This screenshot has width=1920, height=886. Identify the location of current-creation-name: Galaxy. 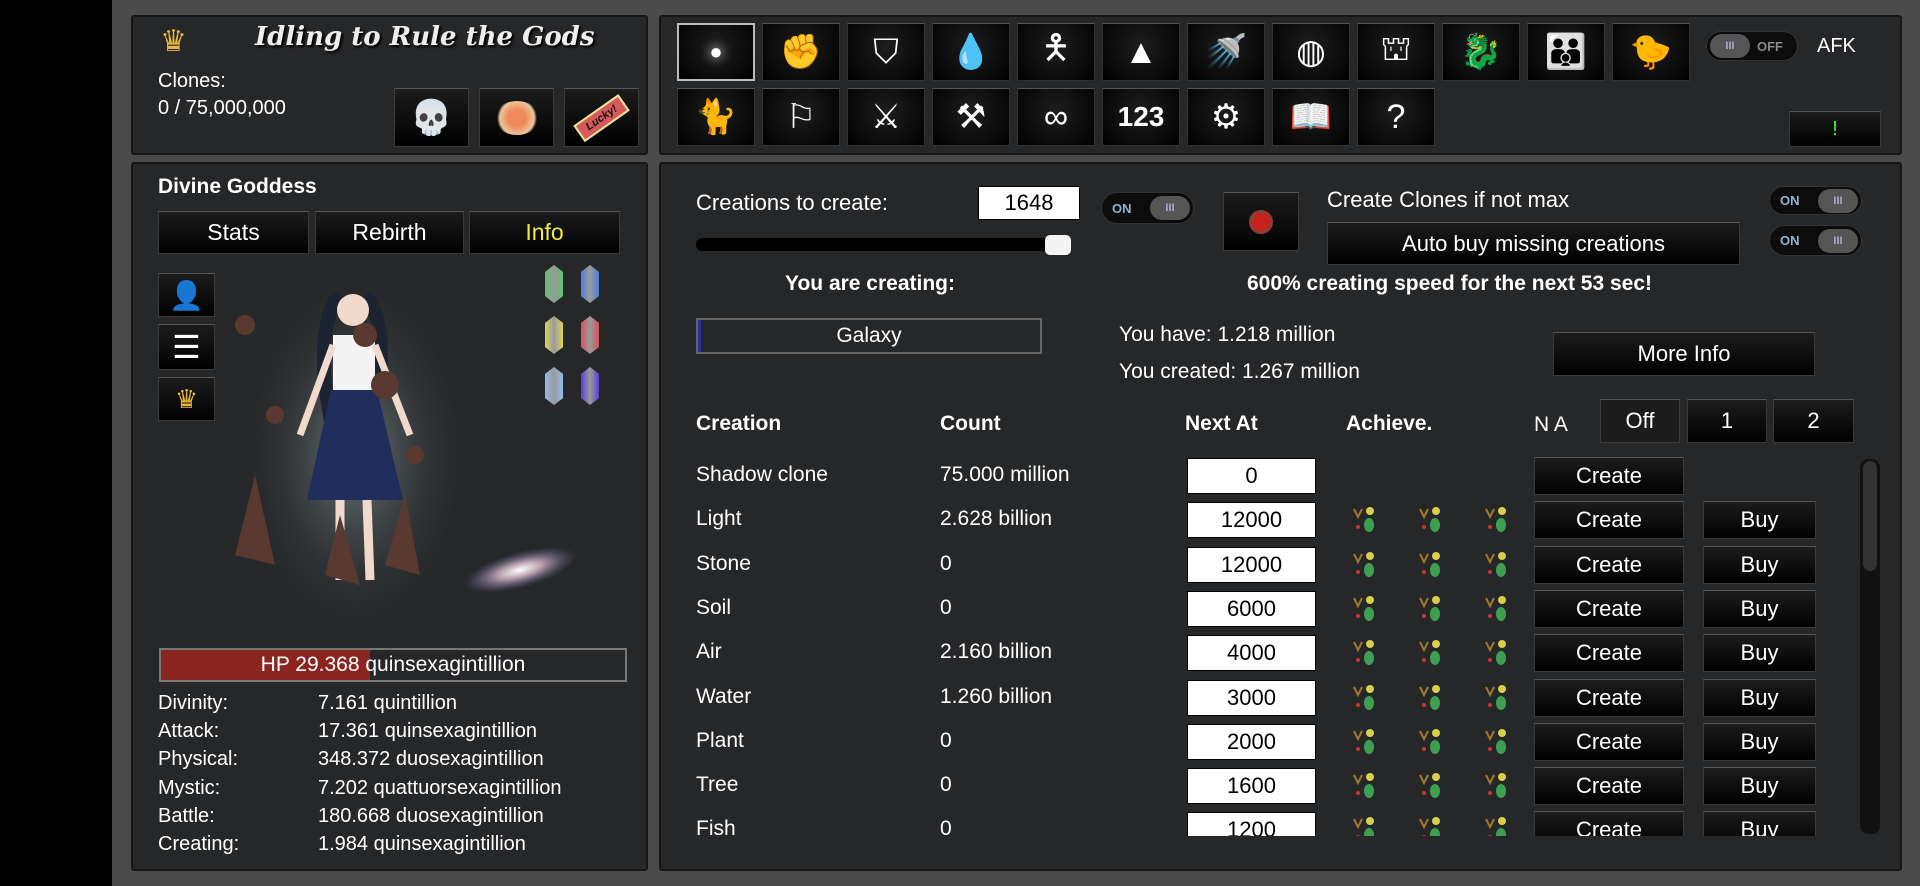
(869, 335).